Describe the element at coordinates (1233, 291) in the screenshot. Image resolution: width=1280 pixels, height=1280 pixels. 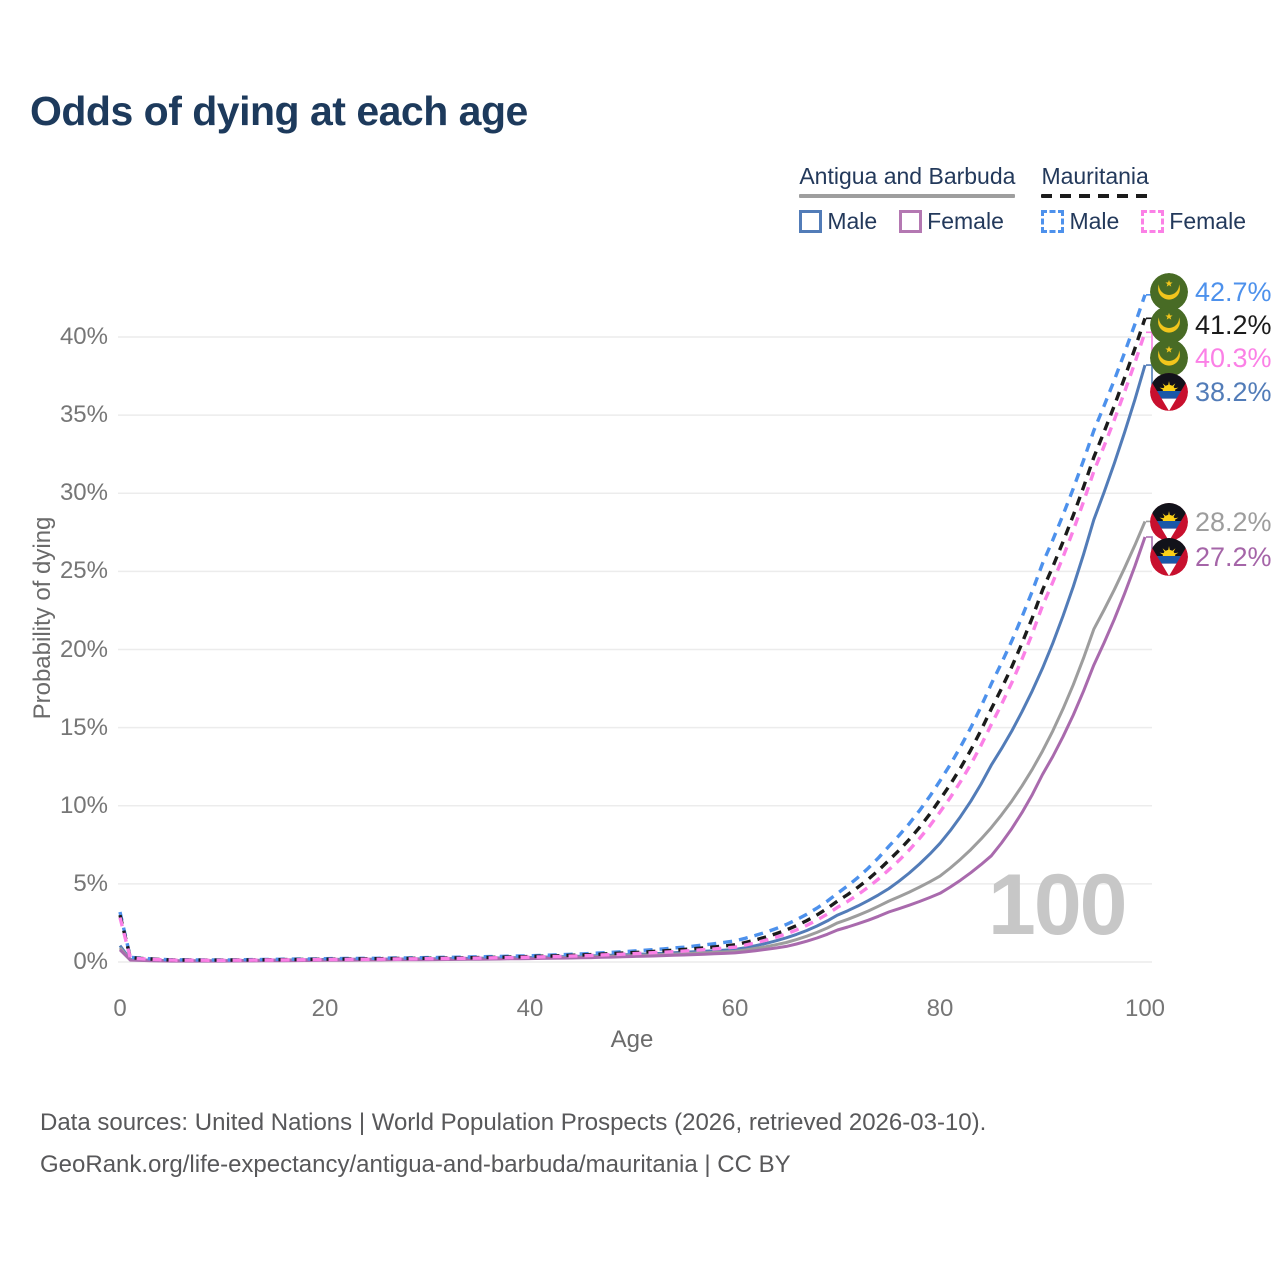
I see `end-value-label: 42.7%` at that location.